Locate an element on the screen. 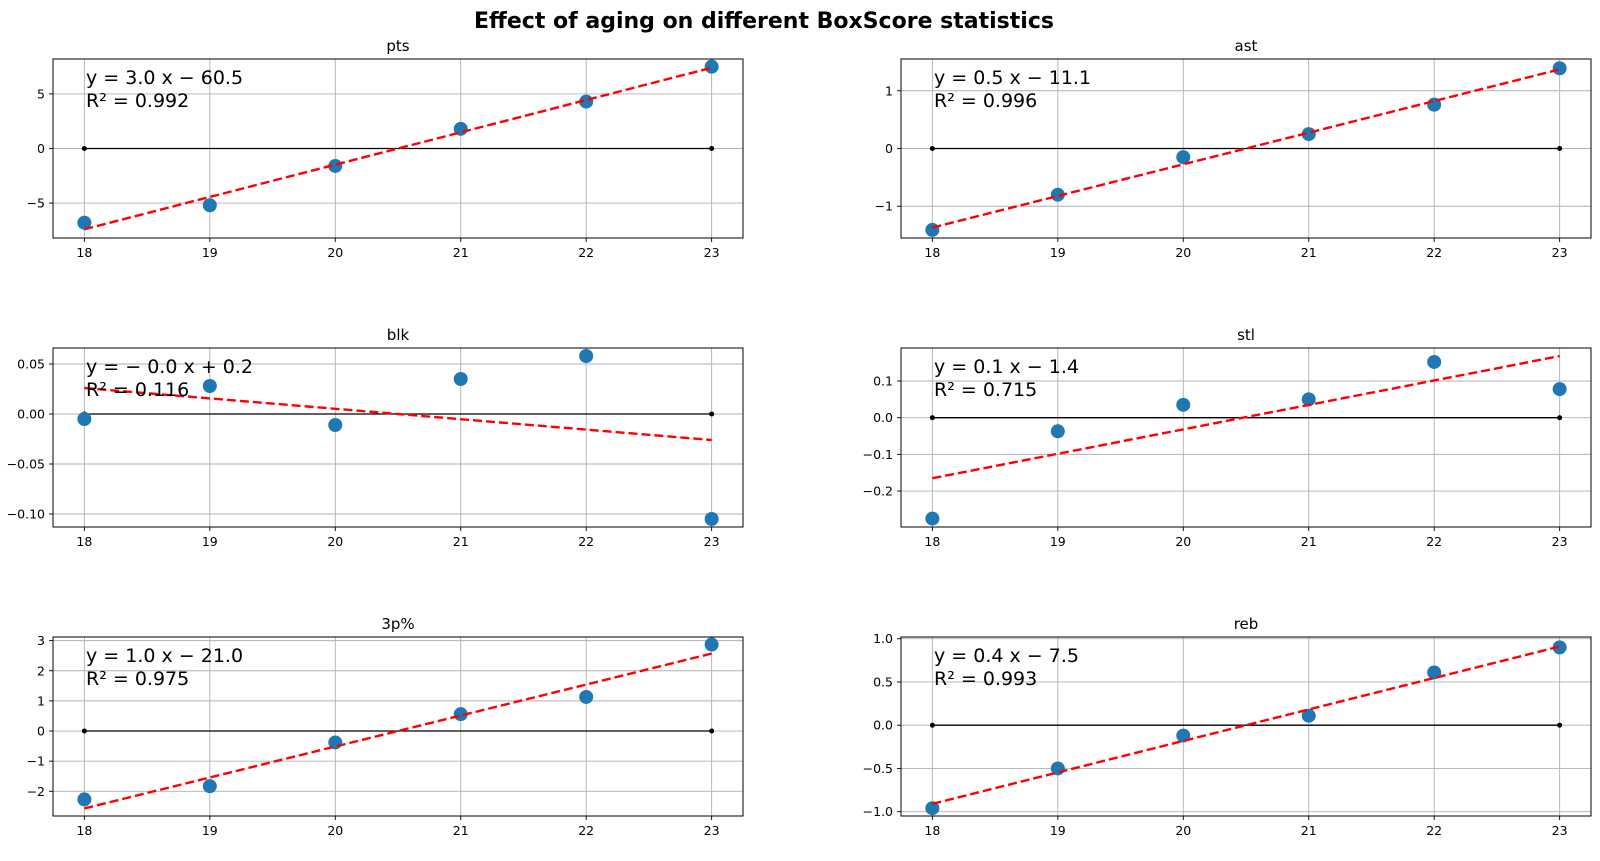  y-tick-label: 0.5 is located at coordinates (883, 681).